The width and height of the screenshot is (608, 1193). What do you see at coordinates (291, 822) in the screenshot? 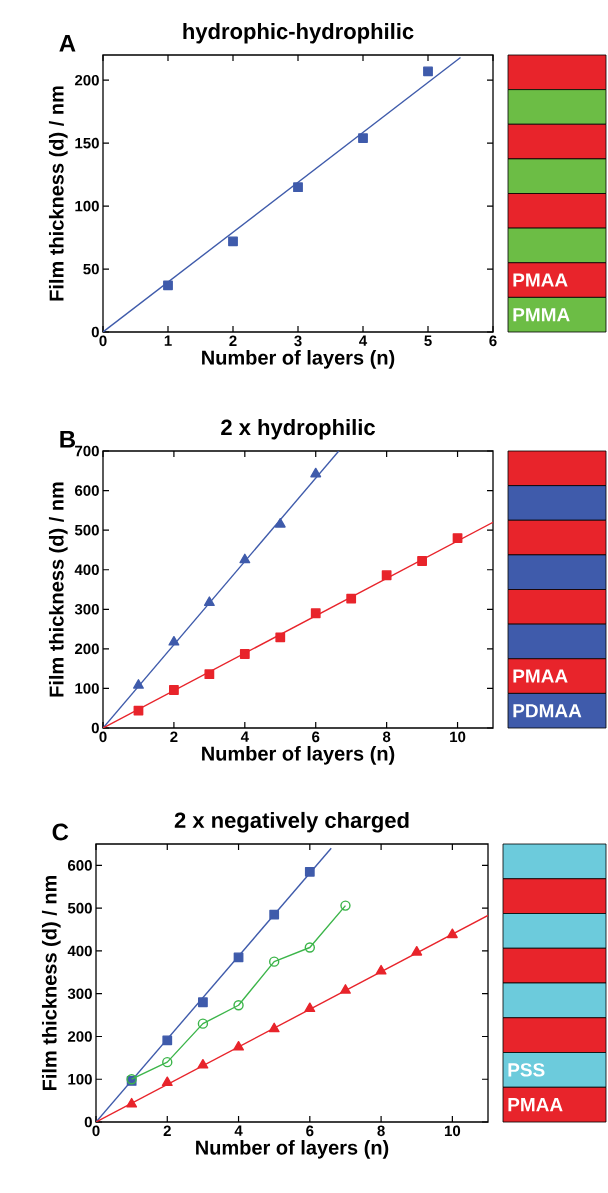
I see `chart-title: 2 x negatively charged` at bounding box center [291, 822].